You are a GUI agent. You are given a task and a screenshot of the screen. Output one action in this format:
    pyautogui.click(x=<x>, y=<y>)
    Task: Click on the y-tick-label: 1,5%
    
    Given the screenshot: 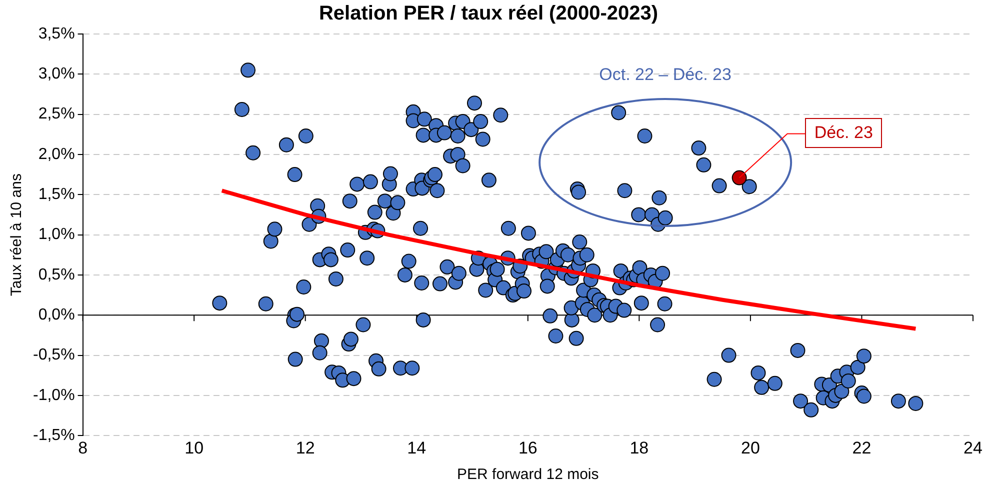 What is the action you would take?
    pyautogui.click(x=56, y=195)
    